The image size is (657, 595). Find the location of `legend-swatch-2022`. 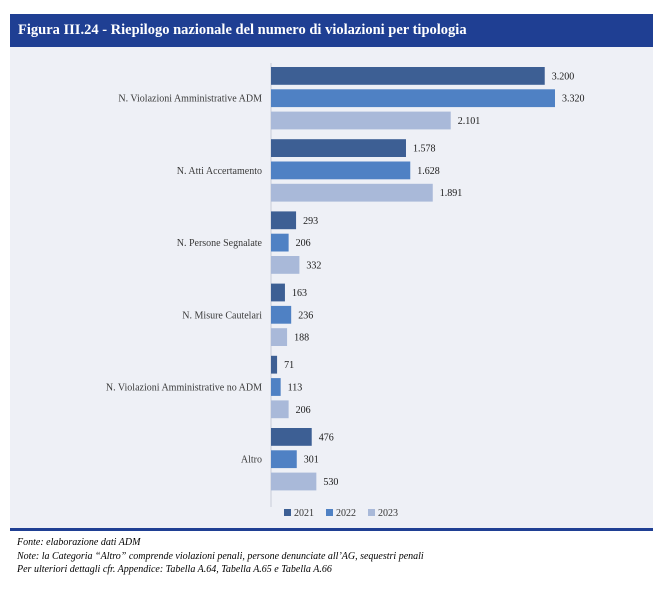

legend-swatch-2022 is located at coordinates (329, 512).